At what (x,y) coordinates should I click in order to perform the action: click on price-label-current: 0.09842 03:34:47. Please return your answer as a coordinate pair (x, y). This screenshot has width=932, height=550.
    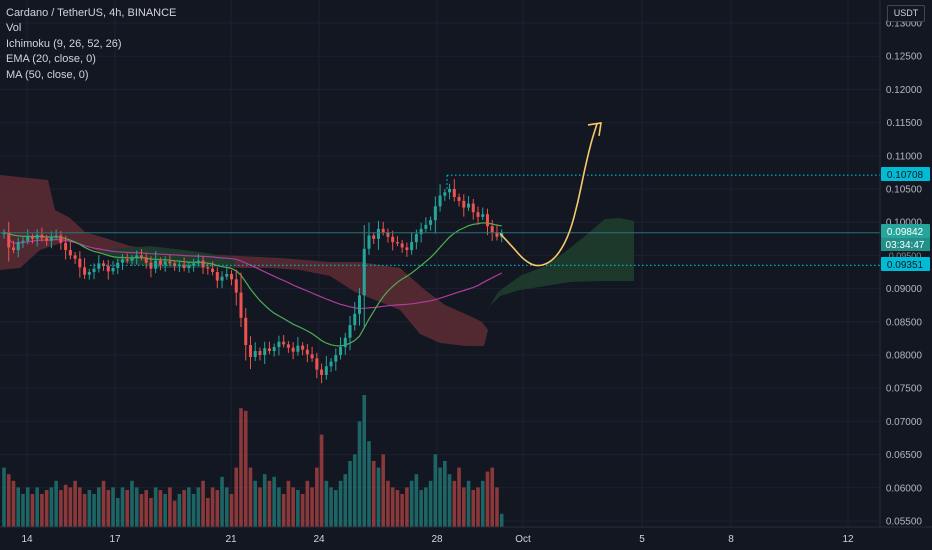
    Looking at the image, I should click on (905, 237).